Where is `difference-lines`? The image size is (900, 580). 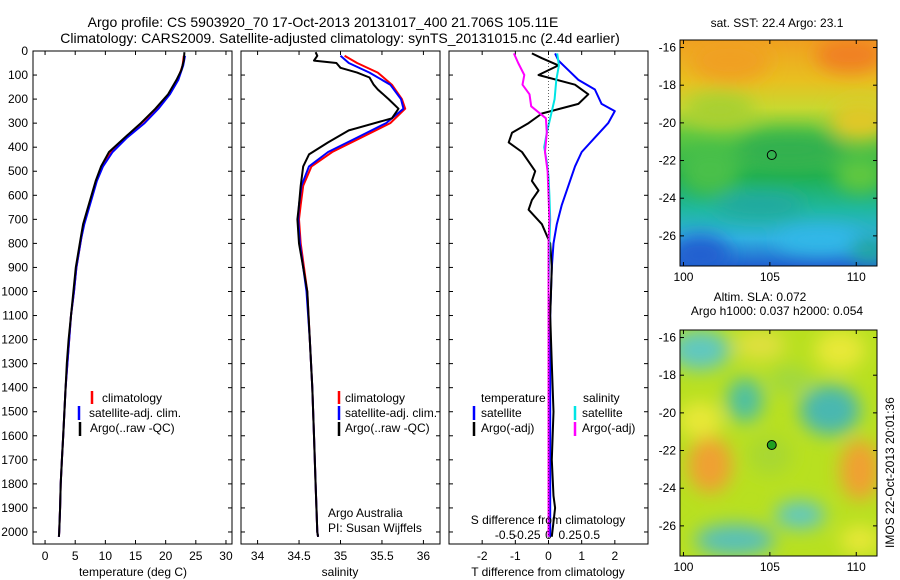
difference-lines is located at coordinates (561, 294).